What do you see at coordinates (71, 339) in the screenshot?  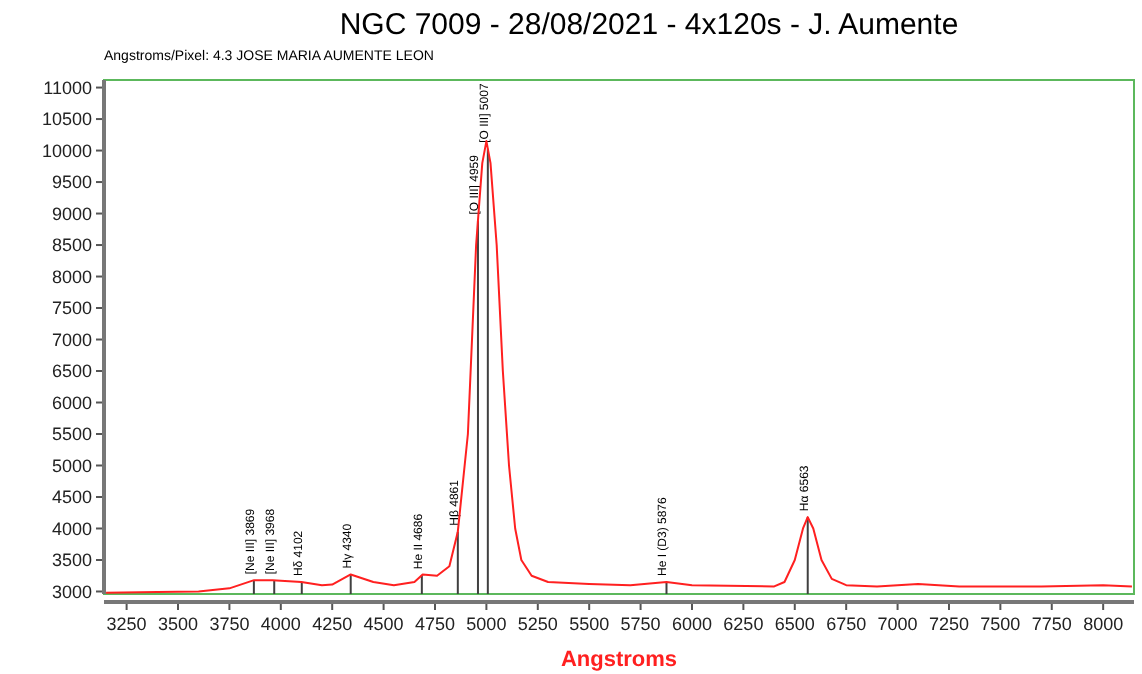 I see `y-tick-label: 7000` at bounding box center [71, 339].